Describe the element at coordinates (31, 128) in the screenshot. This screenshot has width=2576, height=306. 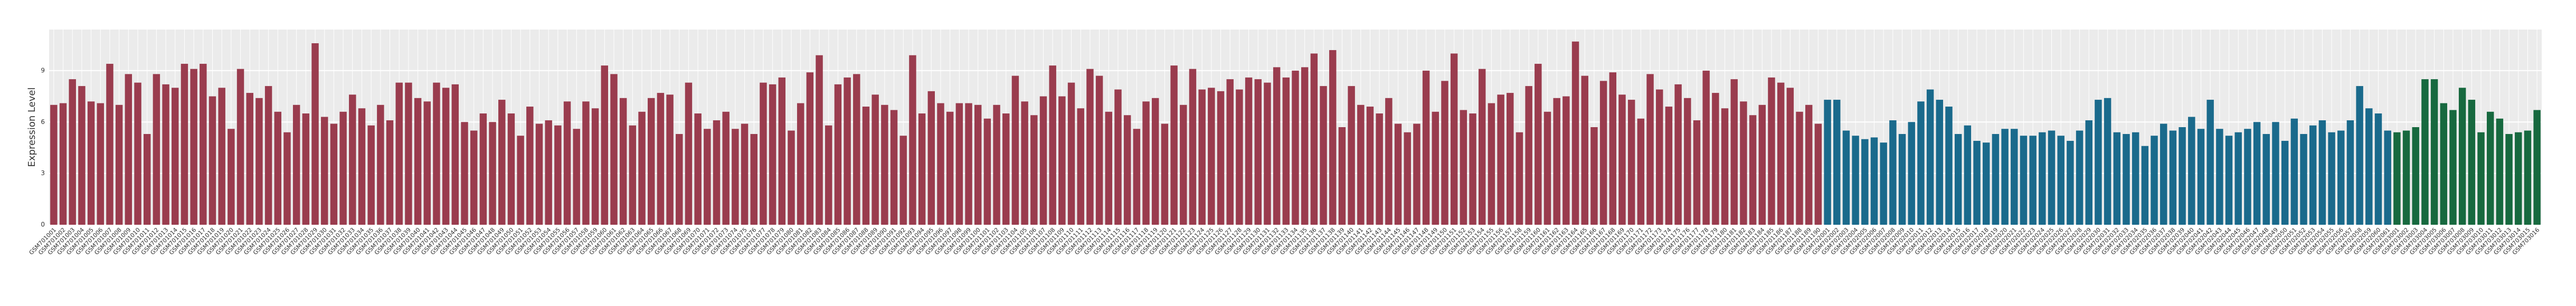
I see `y-axis-title: Expression Level` at that location.